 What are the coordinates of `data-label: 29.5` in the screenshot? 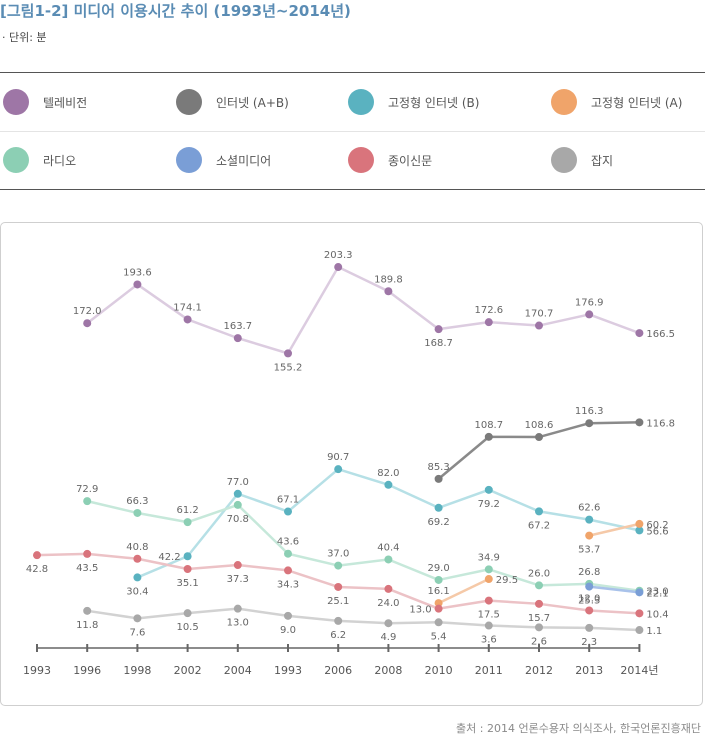 It's located at (507, 580).